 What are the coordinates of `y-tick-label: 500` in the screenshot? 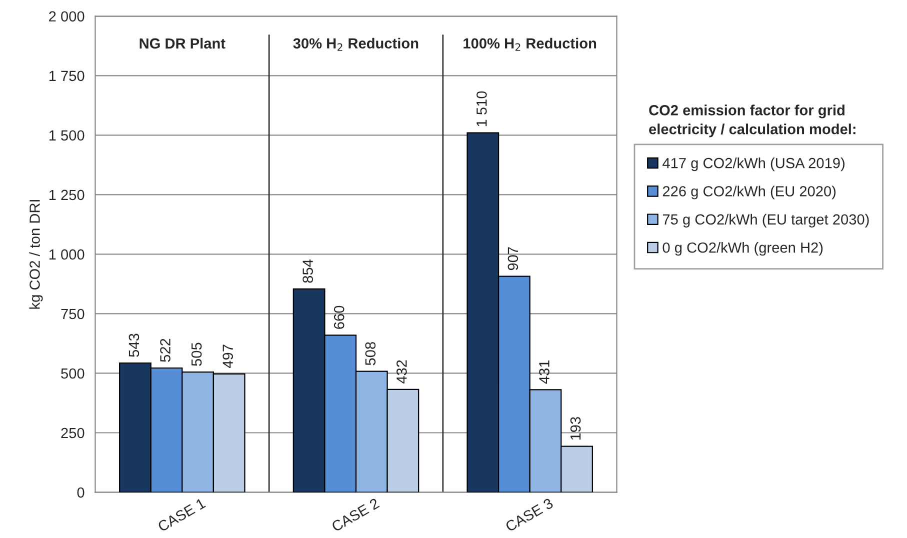 It's located at (72, 373).